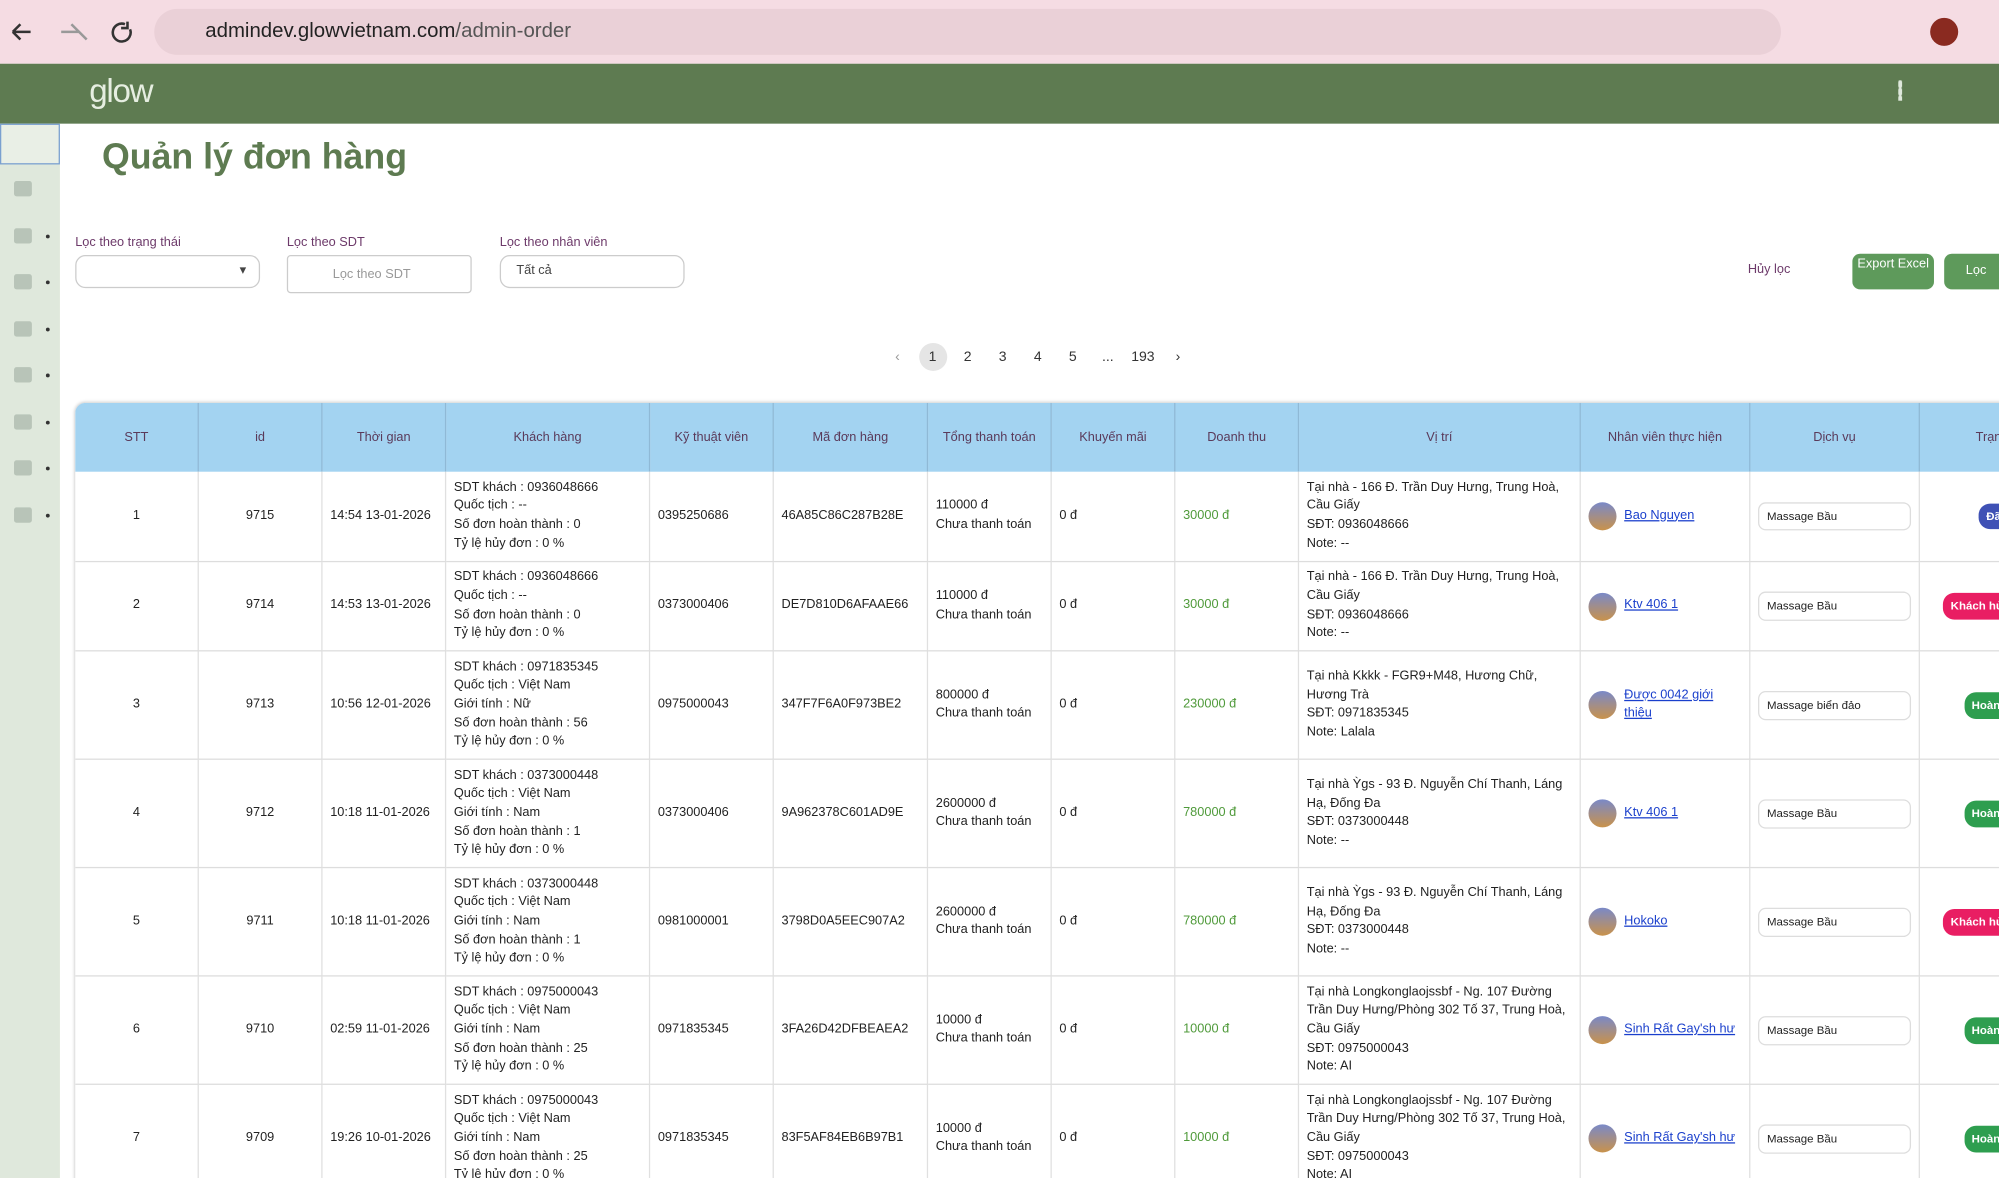  I want to click on nav-icons, so click(71, 32).